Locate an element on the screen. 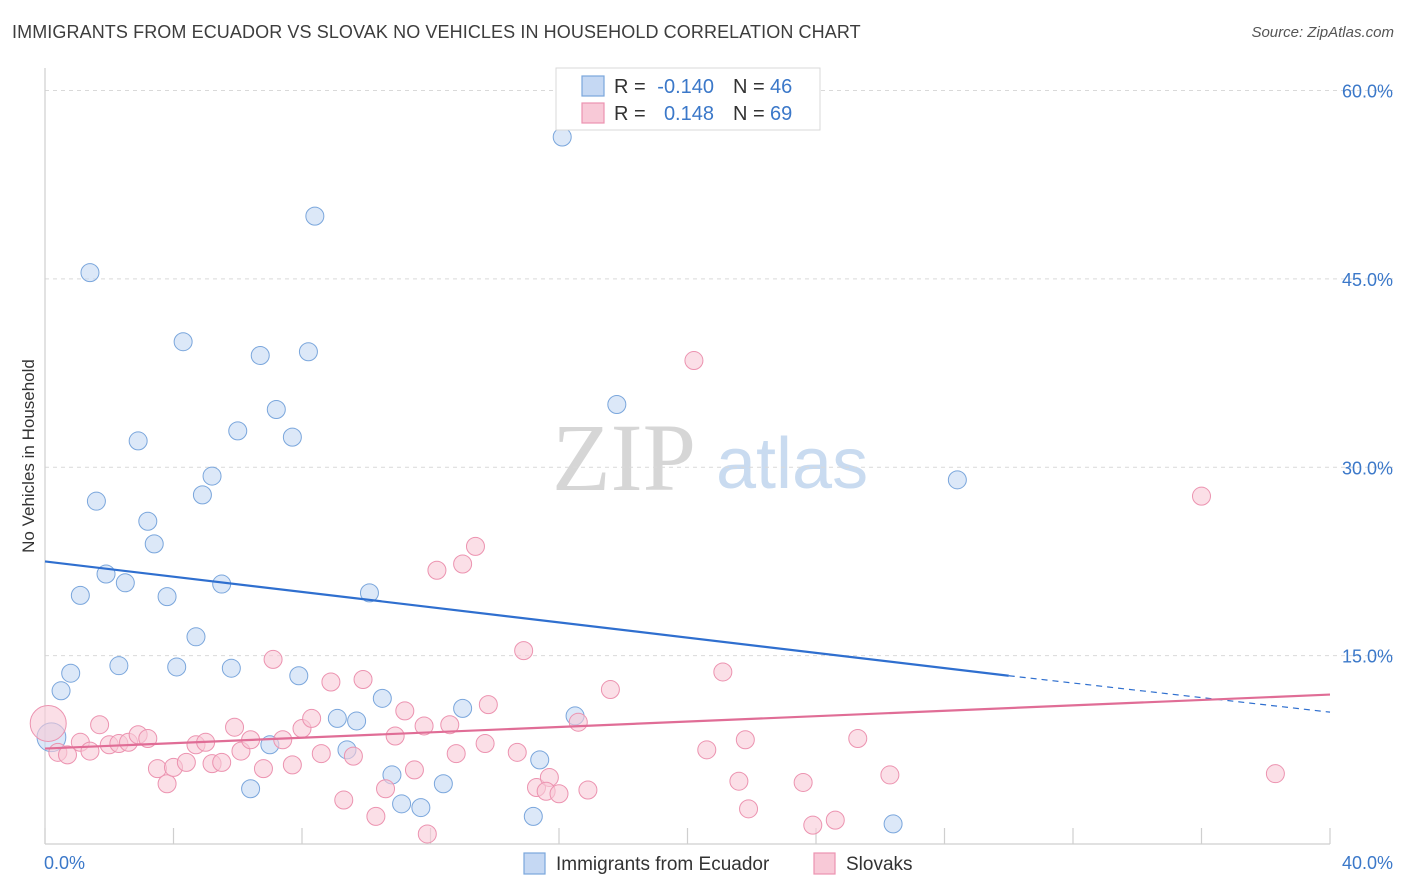 This screenshot has height=892, width=1406. source-credit: Source: ZipAtlas.com is located at coordinates (1322, 32).